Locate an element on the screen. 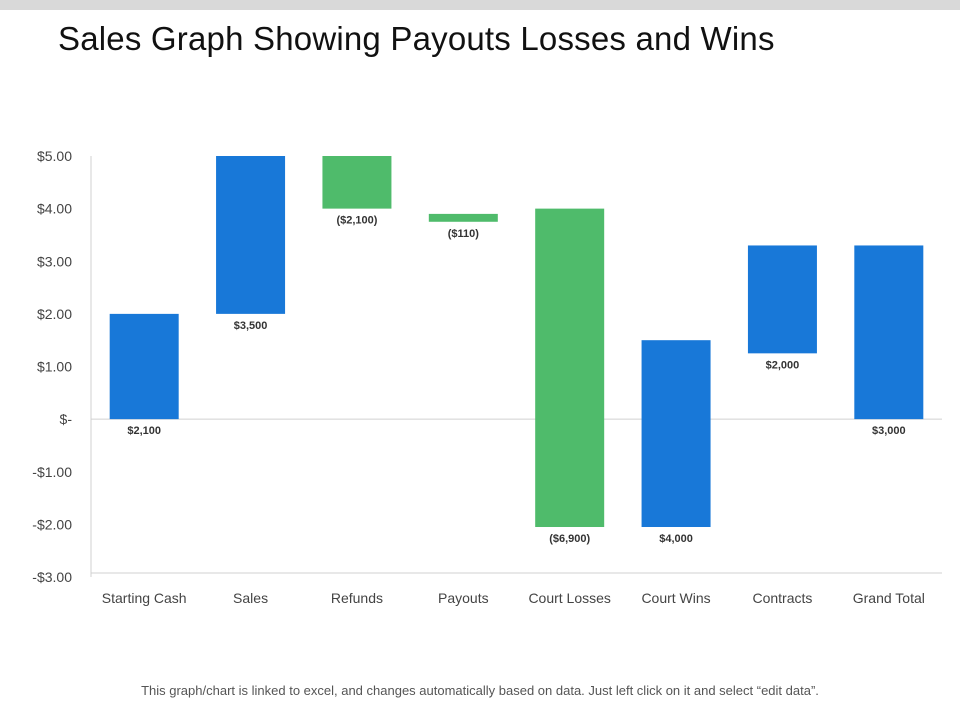 This screenshot has height=720, width=960. x-category-label: Sales is located at coordinates (250, 598).